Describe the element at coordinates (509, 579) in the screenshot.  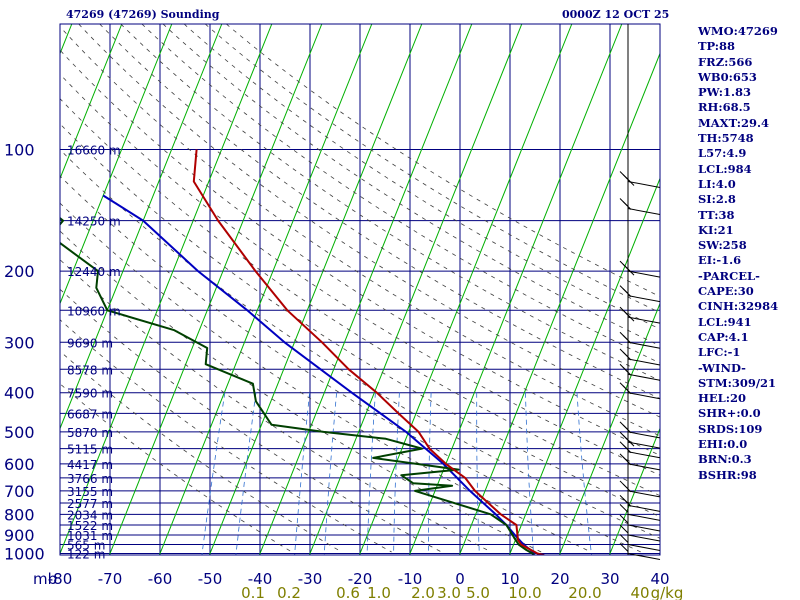
I see `temperature-tick-label: 10` at that location.